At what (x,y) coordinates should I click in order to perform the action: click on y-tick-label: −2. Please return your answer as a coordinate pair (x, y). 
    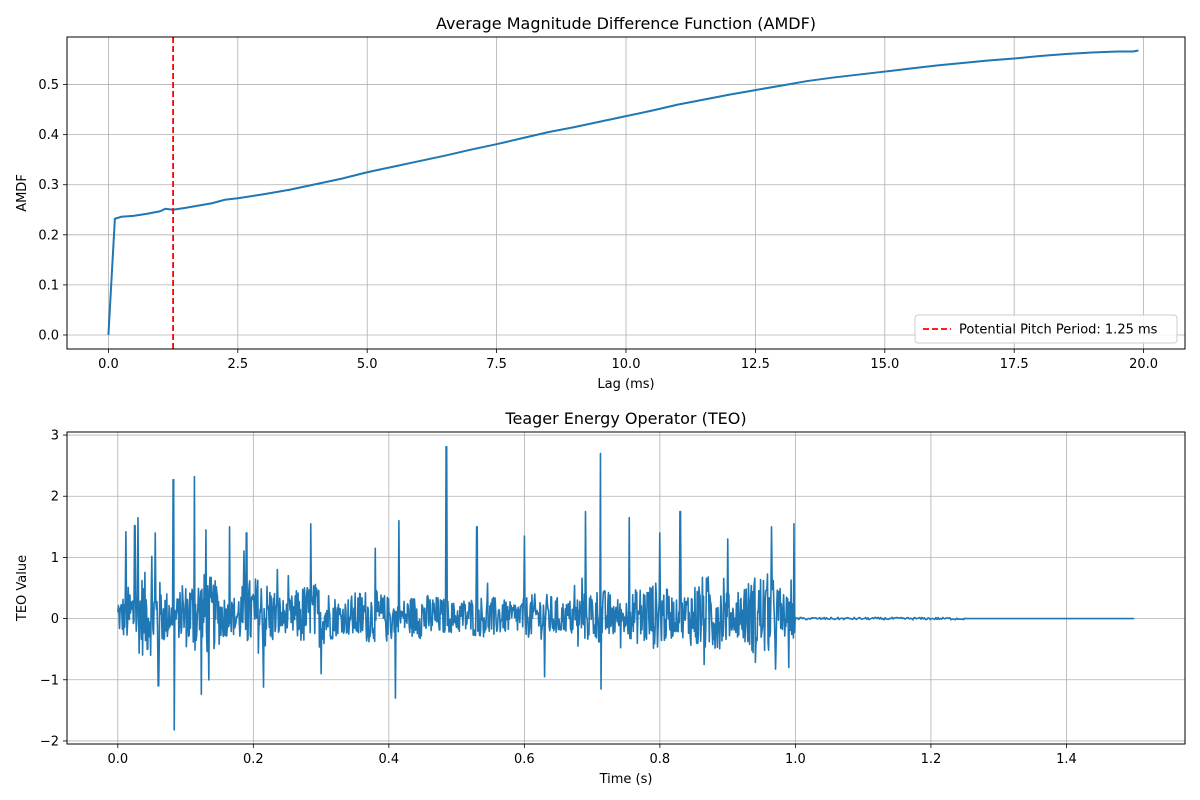
    Looking at the image, I should click on (49, 741).